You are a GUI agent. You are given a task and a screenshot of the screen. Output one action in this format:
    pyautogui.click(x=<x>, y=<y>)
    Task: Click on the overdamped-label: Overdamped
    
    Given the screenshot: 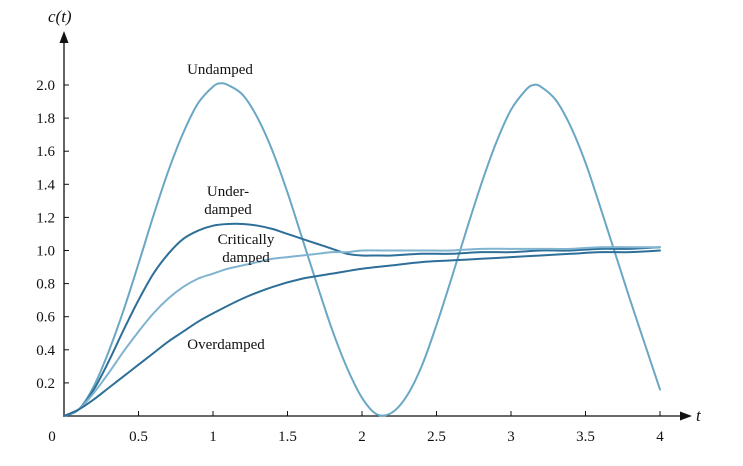 What is the action you would take?
    pyautogui.click(x=226, y=345)
    